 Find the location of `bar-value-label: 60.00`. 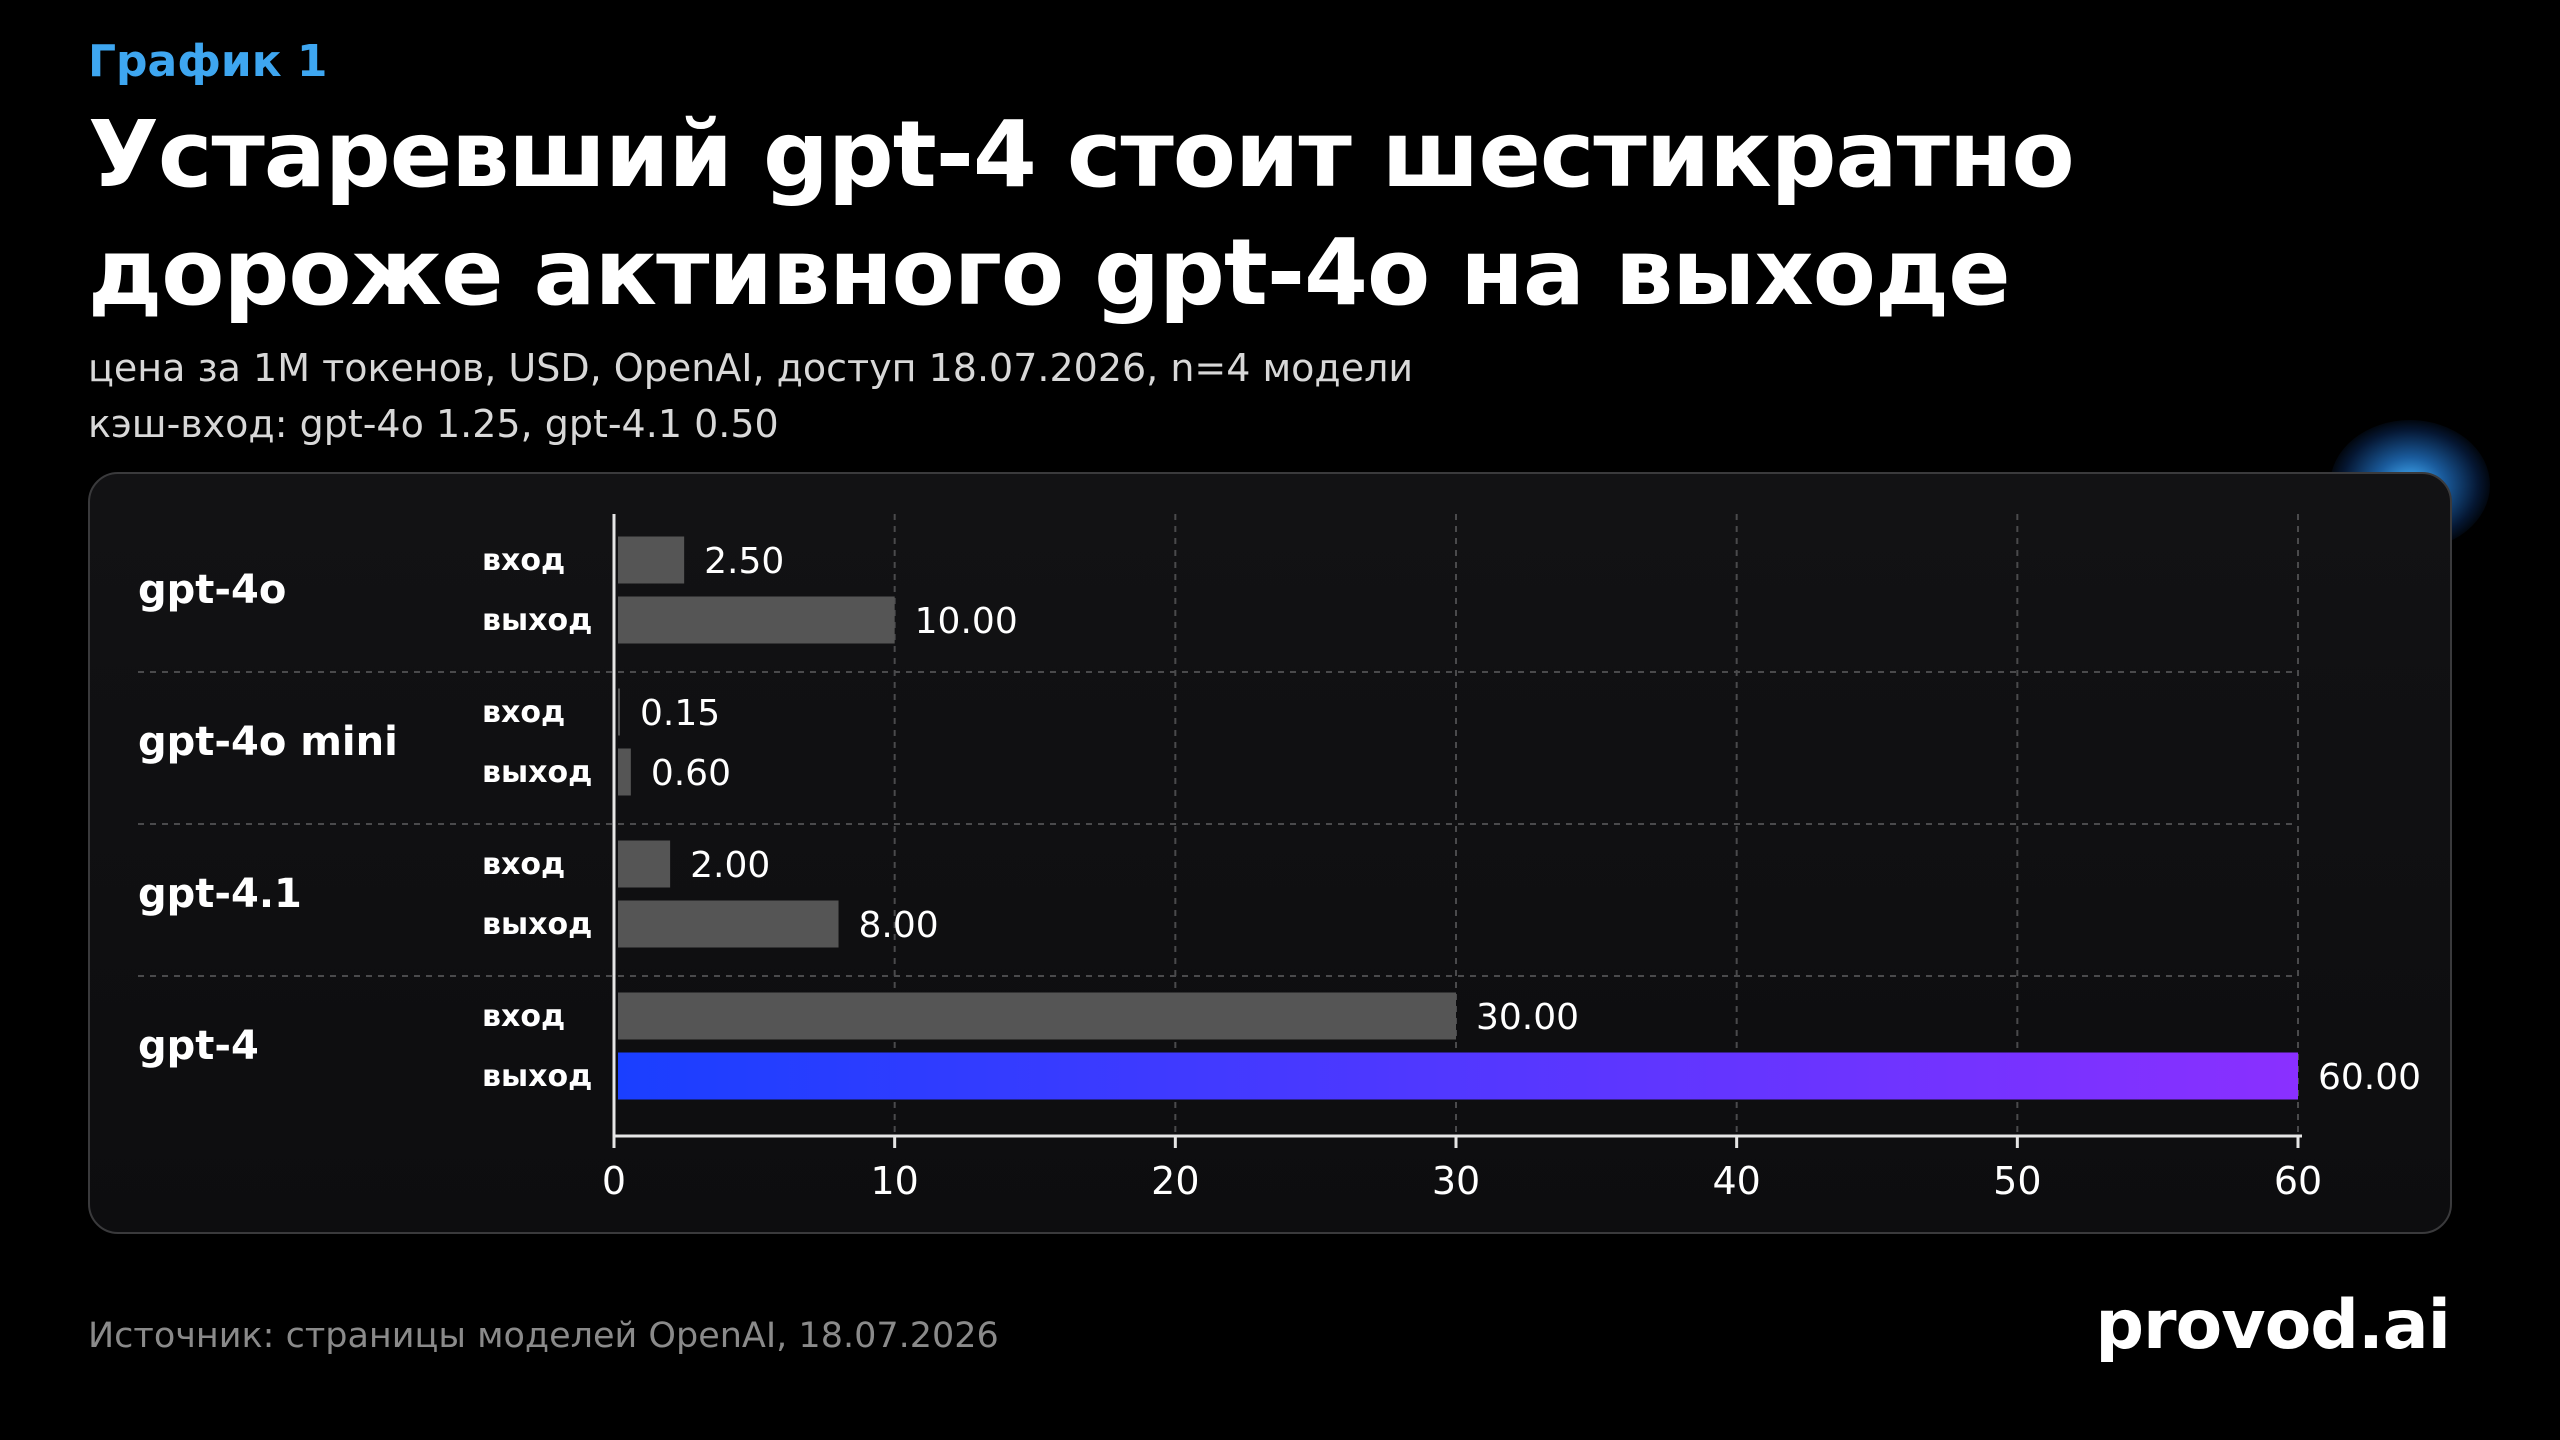

bar-value-label: 60.00 is located at coordinates (2369, 1077).